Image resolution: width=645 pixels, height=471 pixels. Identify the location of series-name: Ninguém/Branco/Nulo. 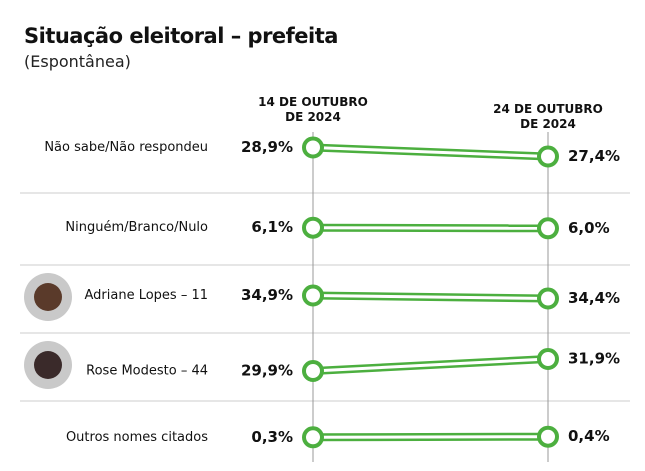
(136, 227).